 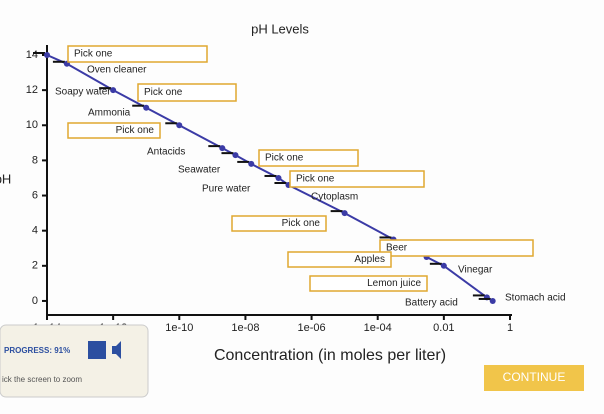 What do you see at coordinates (74, 361) in the screenshot?
I see `progress-panel` at bounding box center [74, 361].